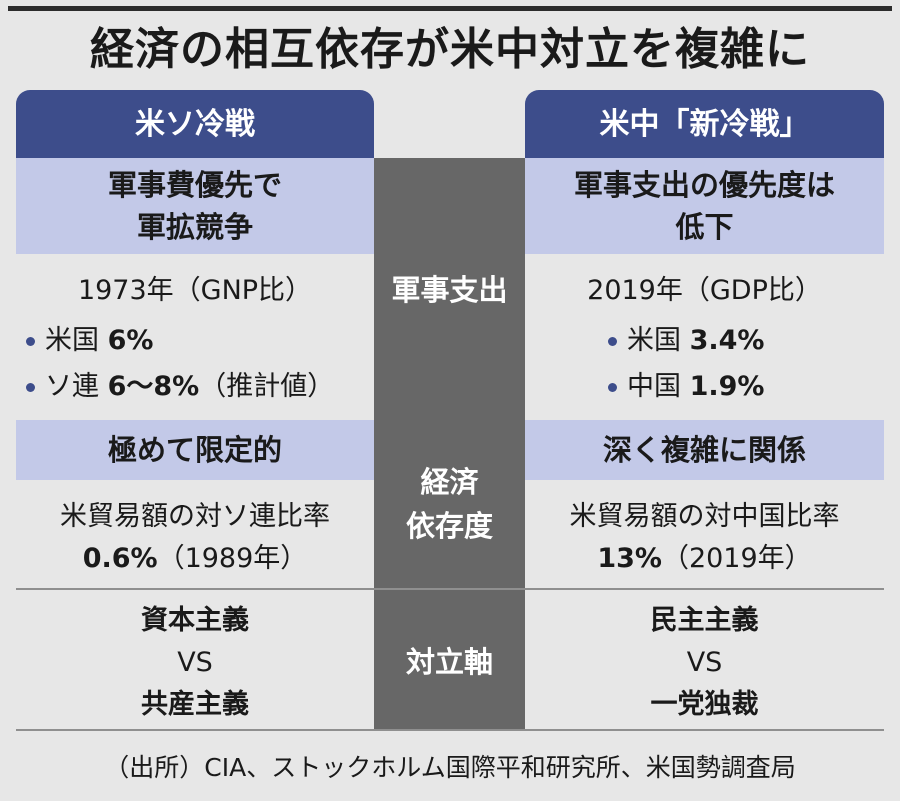 The width and height of the screenshot is (900, 801). What do you see at coordinates (449, 662) in the screenshot?
I see `category-label-axis: 対立軸` at bounding box center [449, 662].